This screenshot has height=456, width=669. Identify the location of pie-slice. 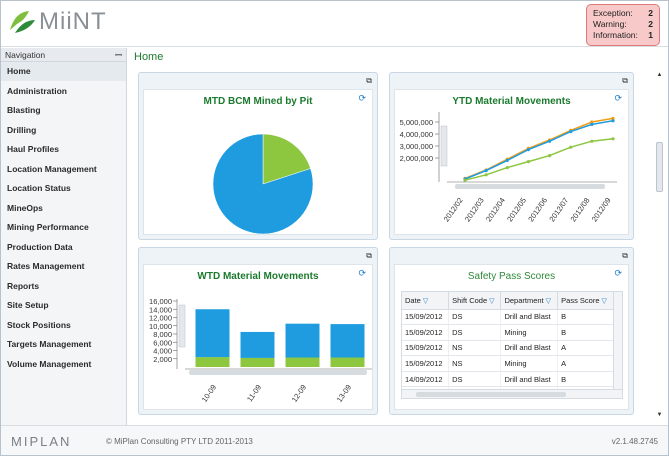
(286, 159).